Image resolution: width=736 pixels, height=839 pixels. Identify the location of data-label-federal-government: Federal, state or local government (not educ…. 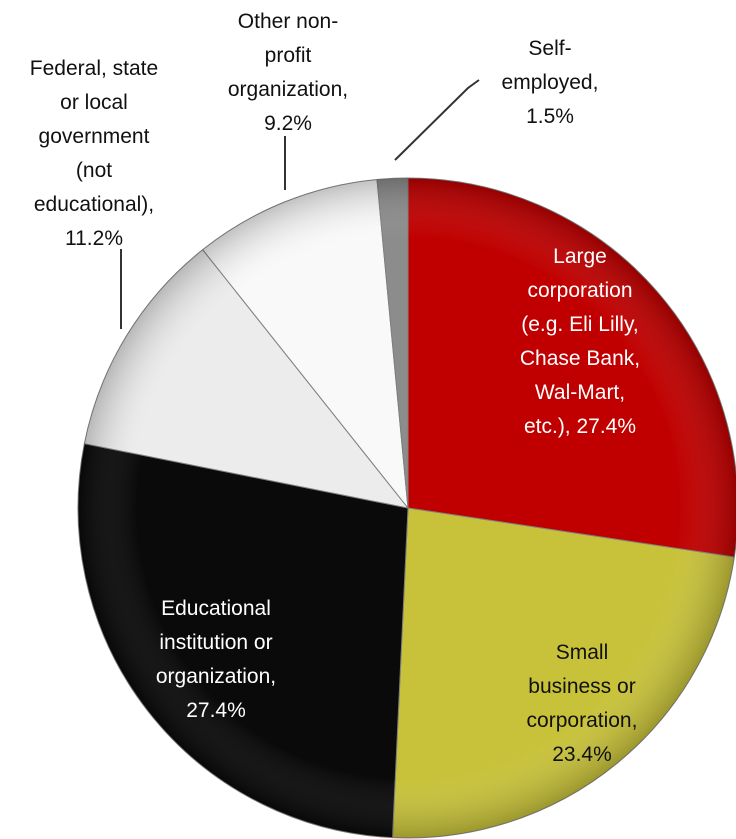
(94, 153).